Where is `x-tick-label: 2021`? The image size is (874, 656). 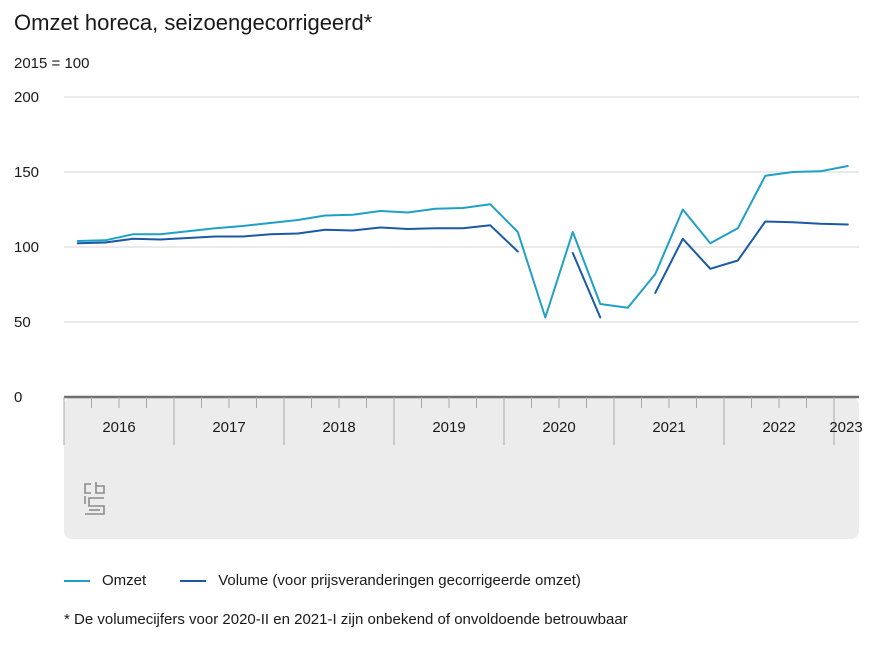 x-tick-label: 2021 is located at coordinates (668, 427).